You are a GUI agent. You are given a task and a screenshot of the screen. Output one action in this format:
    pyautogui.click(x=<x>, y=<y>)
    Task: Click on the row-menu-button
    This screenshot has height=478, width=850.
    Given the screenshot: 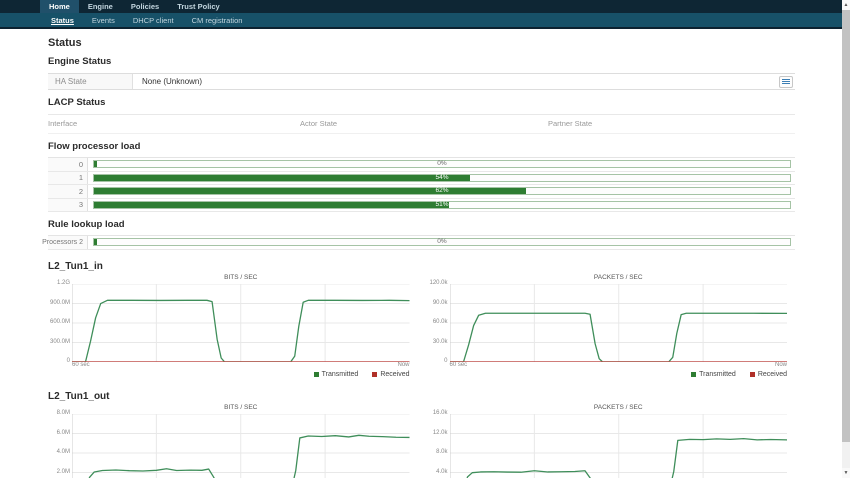 What is the action you would take?
    pyautogui.click(x=786, y=81)
    